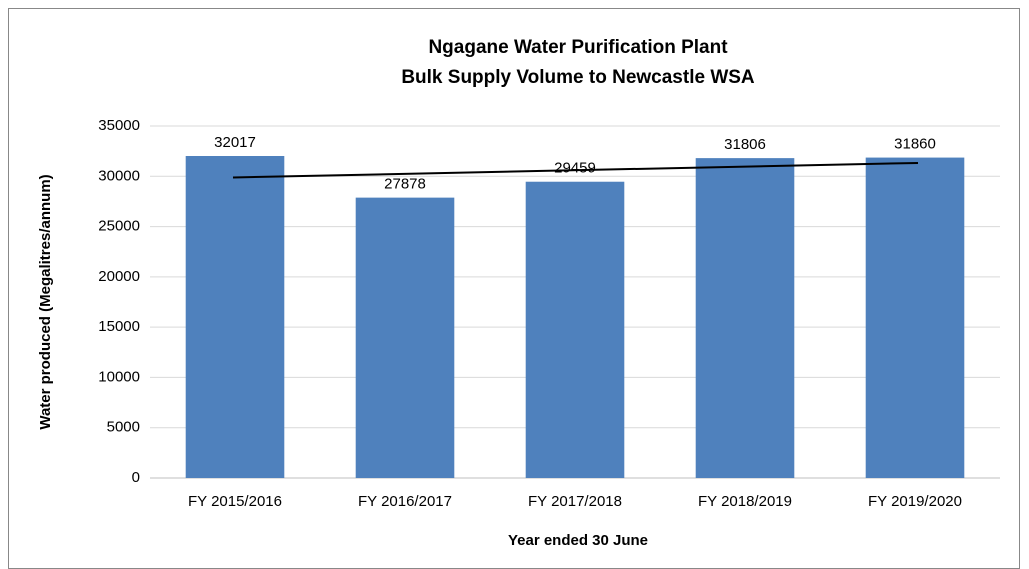  I want to click on y-tick-label: 15000, so click(119, 326).